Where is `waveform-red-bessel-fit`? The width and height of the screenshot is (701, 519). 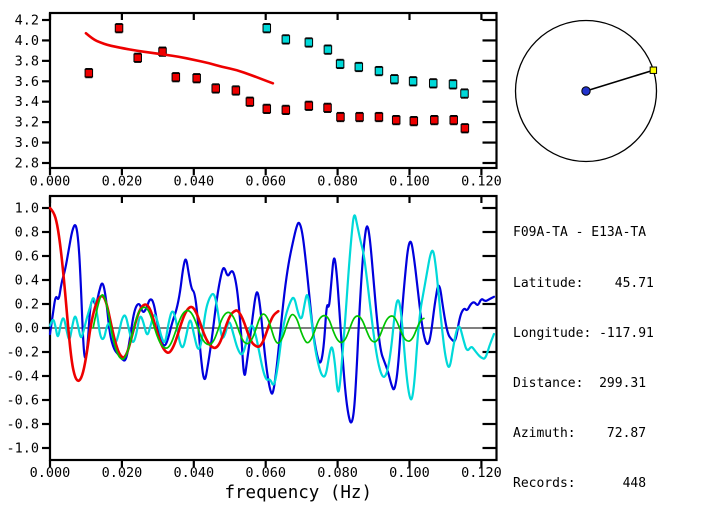
waveform-red-bessel-fit is located at coordinates (164, 294).